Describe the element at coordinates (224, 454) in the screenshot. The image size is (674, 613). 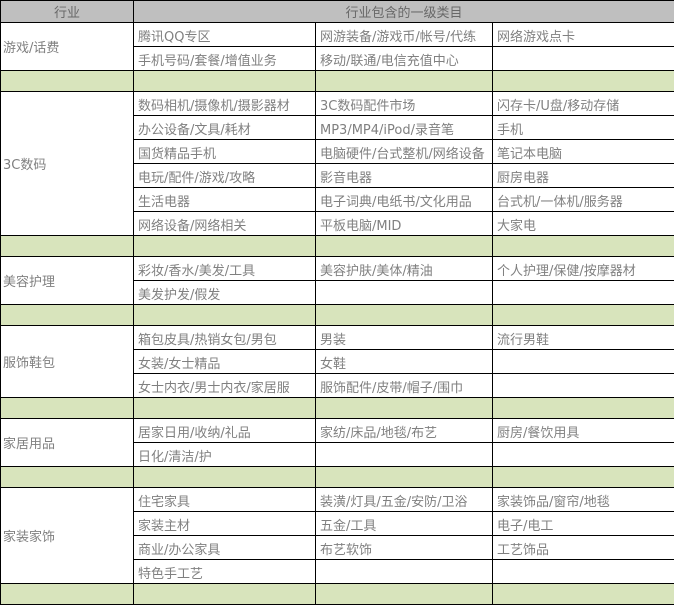
I see `category-cell: 日化/清洁/护` at that location.